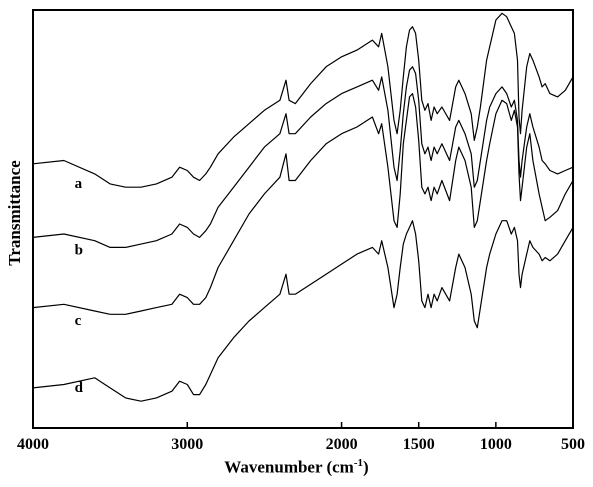 The height and width of the screenshot is (487, 593). Describe the element at coordinates (573, 444) in the screenshot. I see `x-tick-label: 500` at that location.